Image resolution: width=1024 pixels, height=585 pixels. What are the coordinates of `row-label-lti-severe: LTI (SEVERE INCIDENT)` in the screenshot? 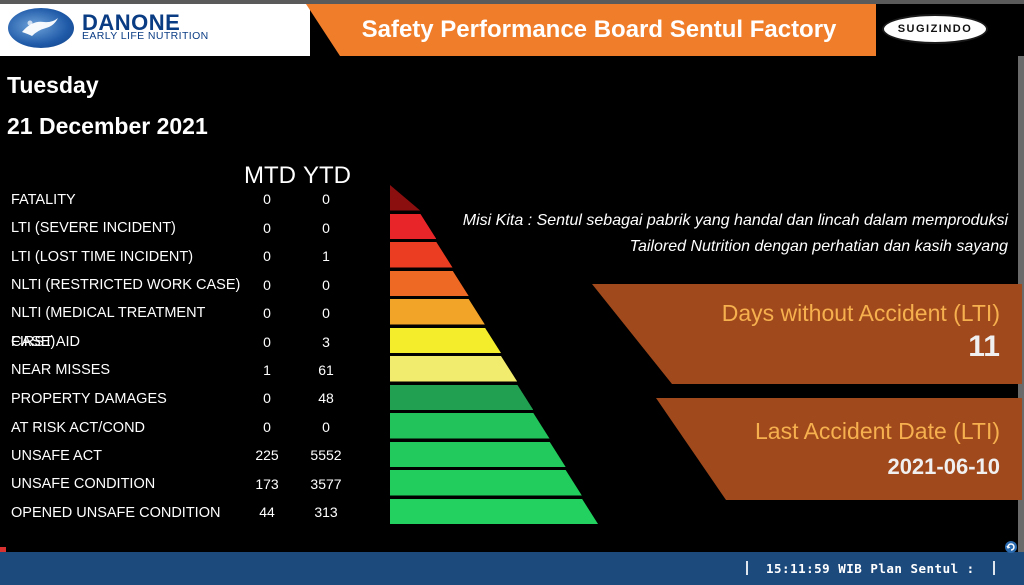 It's located at (93, 228).